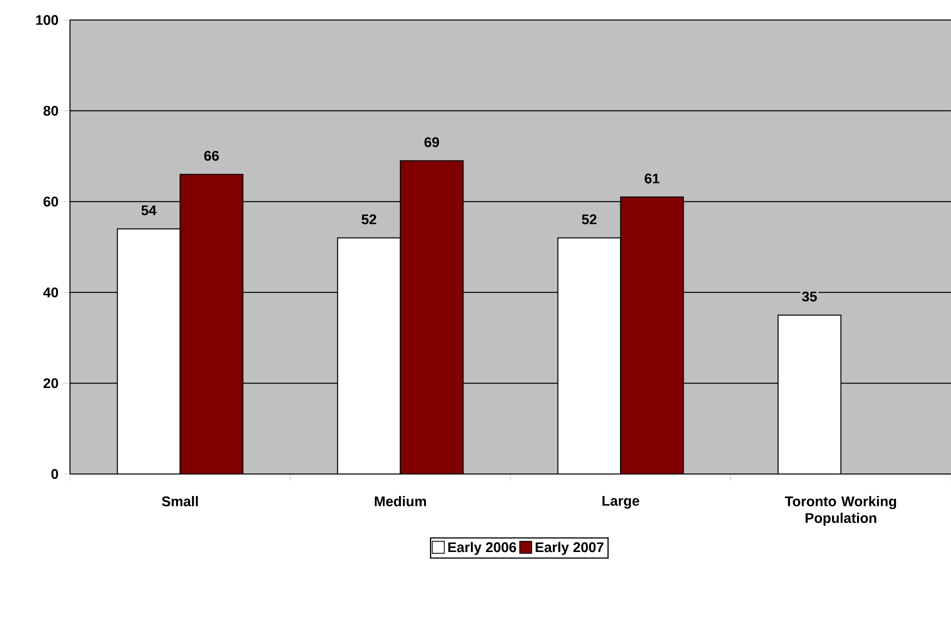  I want to click on y-tick-label: 100, so click(47, 20).